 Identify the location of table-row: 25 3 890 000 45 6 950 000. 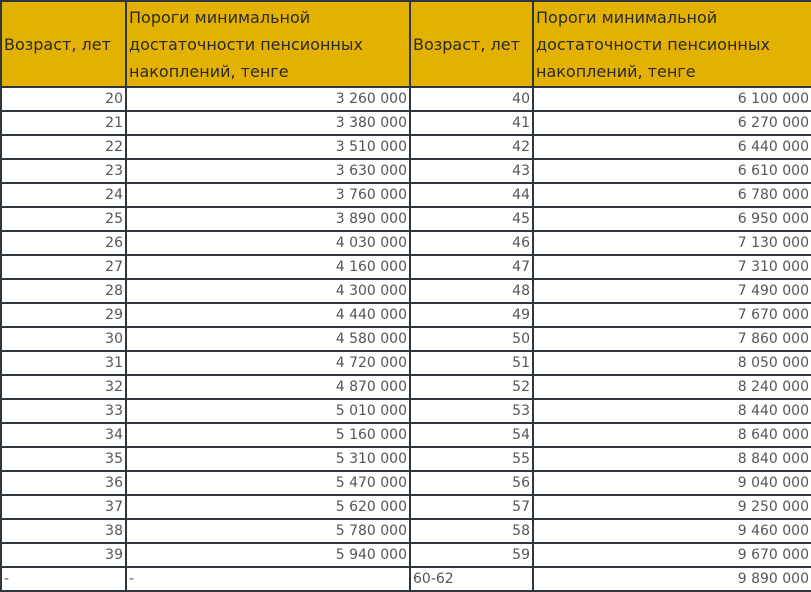
(405, 219).